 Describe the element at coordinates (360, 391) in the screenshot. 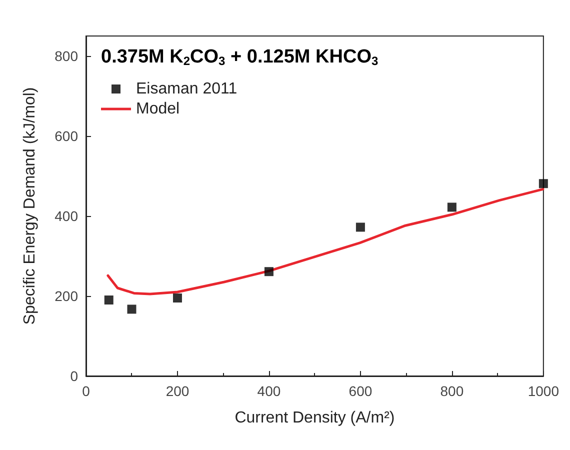

I see `x-tick-label: 600` at that location.